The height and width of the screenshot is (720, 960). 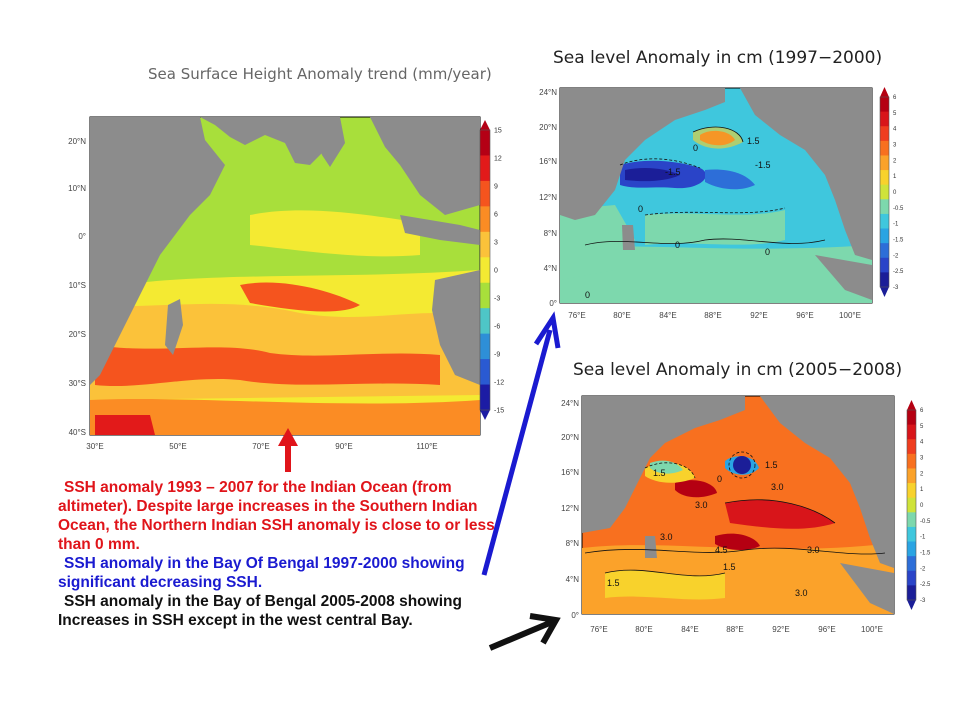 What do you see at coordinates (718, 58) in the screenshot?
I see `bob-1997-2000-title: Sea level Anomaly in cm (1997−2000)` at bounding box center [718, 58].